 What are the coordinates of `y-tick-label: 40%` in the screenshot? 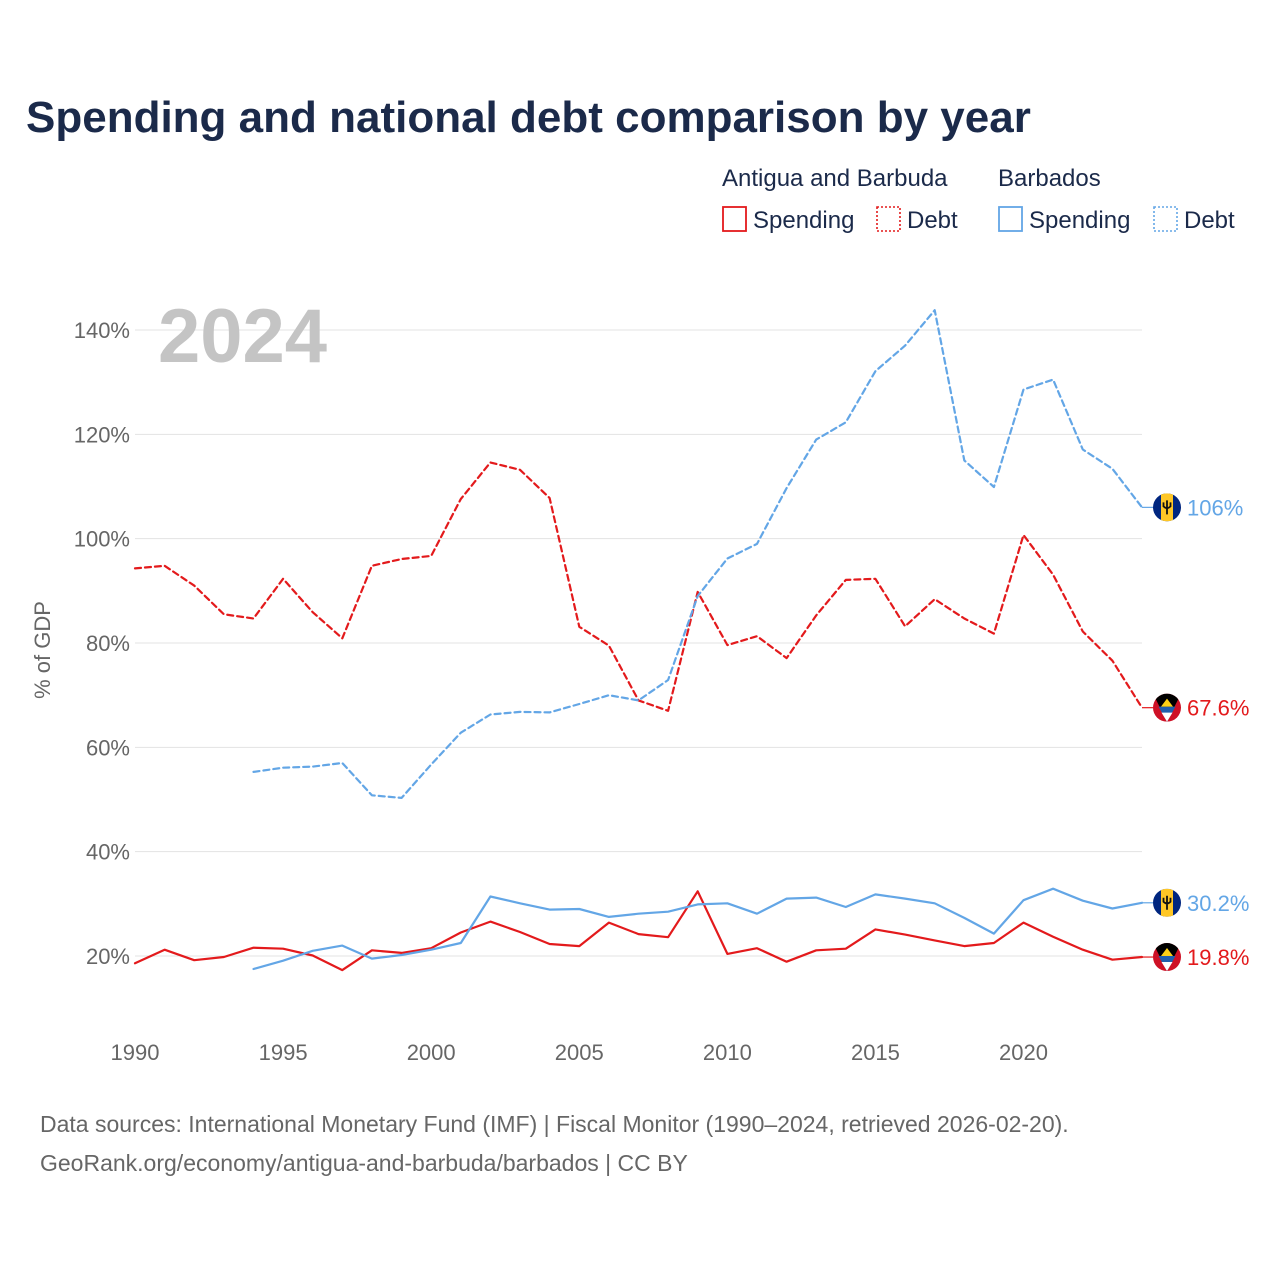 It's located at (108, 852).